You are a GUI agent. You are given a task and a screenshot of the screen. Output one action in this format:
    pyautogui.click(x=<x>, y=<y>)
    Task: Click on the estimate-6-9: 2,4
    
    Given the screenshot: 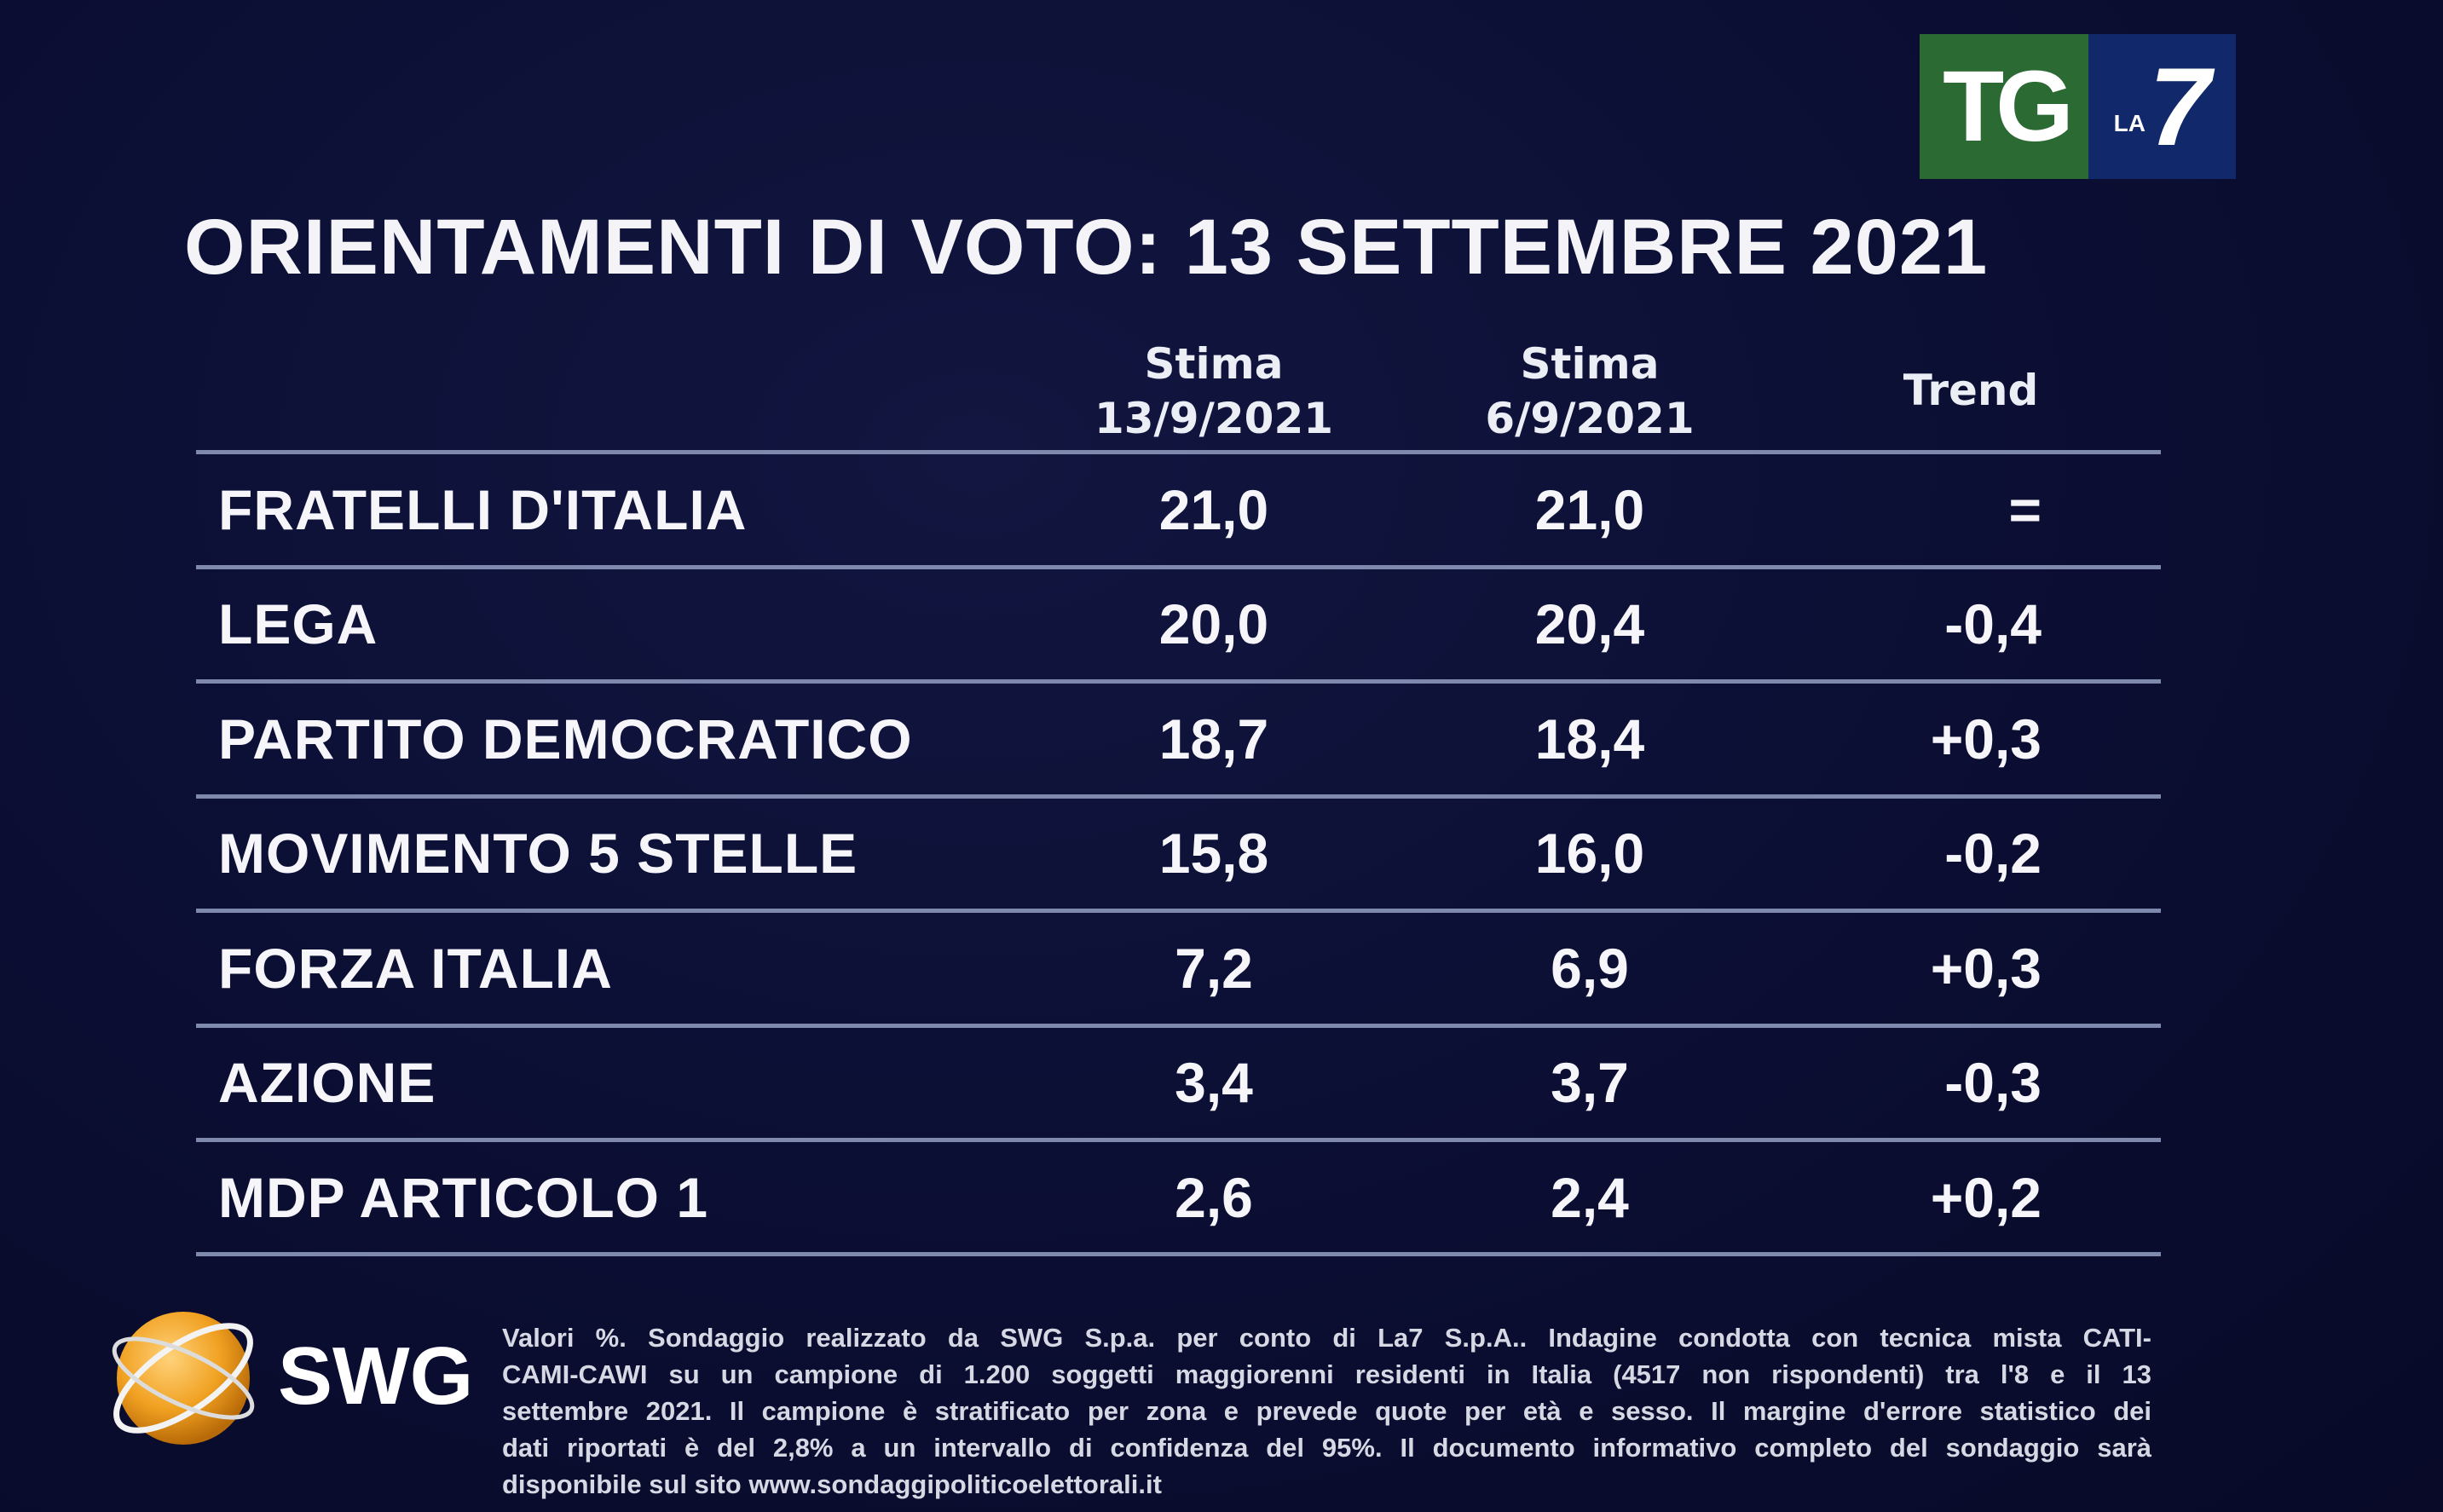 What is the action you would take?
    pyautogui.click(x=1590, y=1197)
    